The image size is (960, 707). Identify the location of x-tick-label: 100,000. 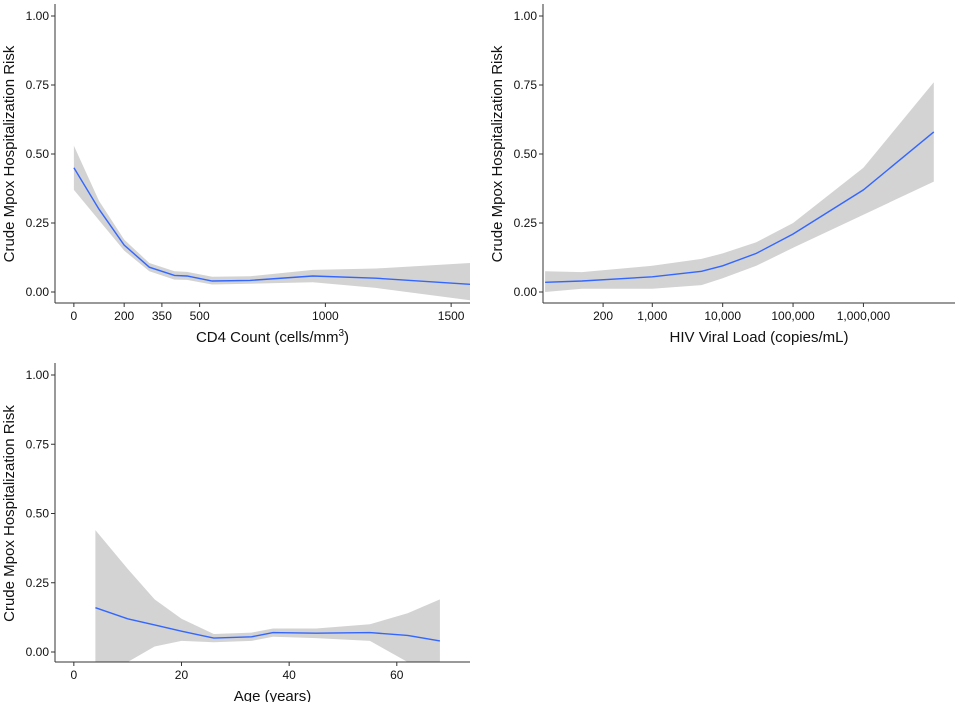
(793, 316).